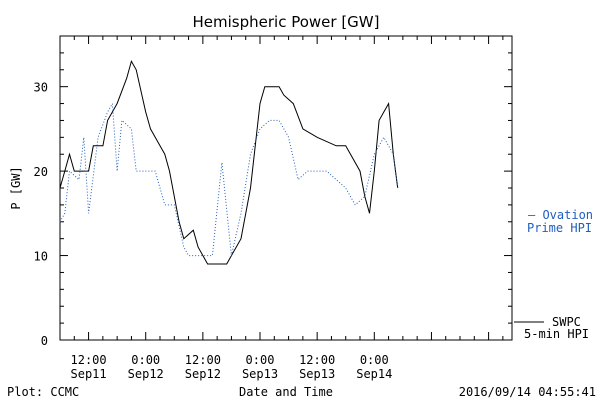 This screenshot has height=400, width=600. What do you see at coordinates (41, 172) in the screenshot?
I see `y-tick-label: 20` at bounding box center [41, 172].